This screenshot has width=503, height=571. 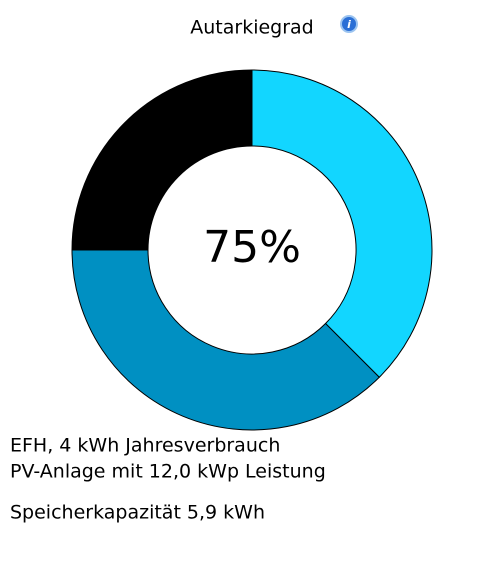 I want to click on note: PV-Anlage mit 12,0 kWp Leistung, so click(x=168, y=472).